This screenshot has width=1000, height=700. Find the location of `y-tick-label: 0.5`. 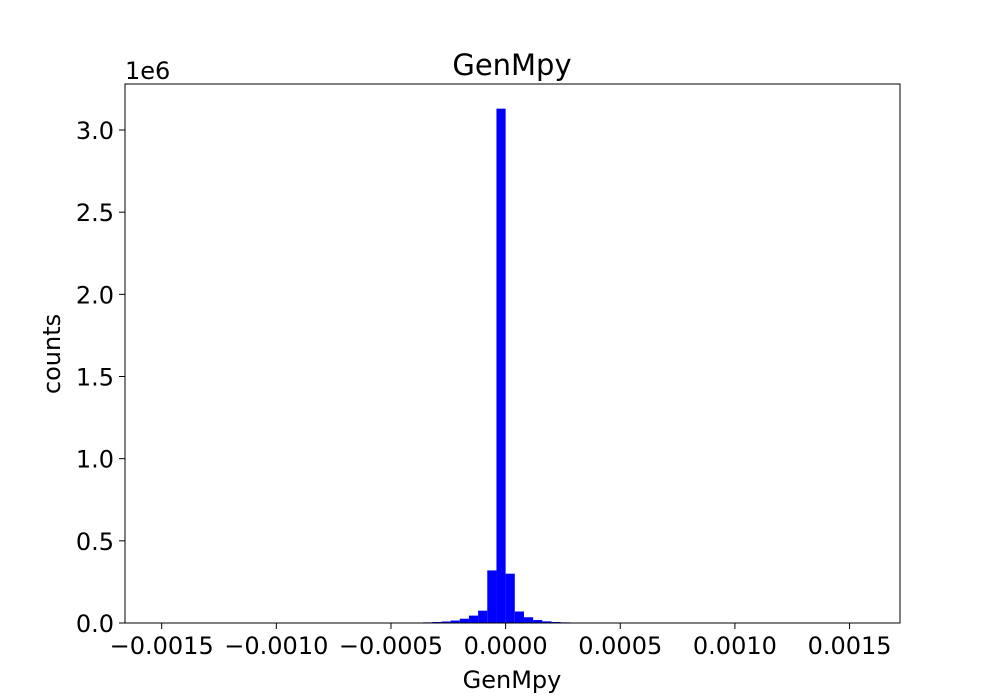

y-tick-label: 0.5 is located at coordinates (95, 542).